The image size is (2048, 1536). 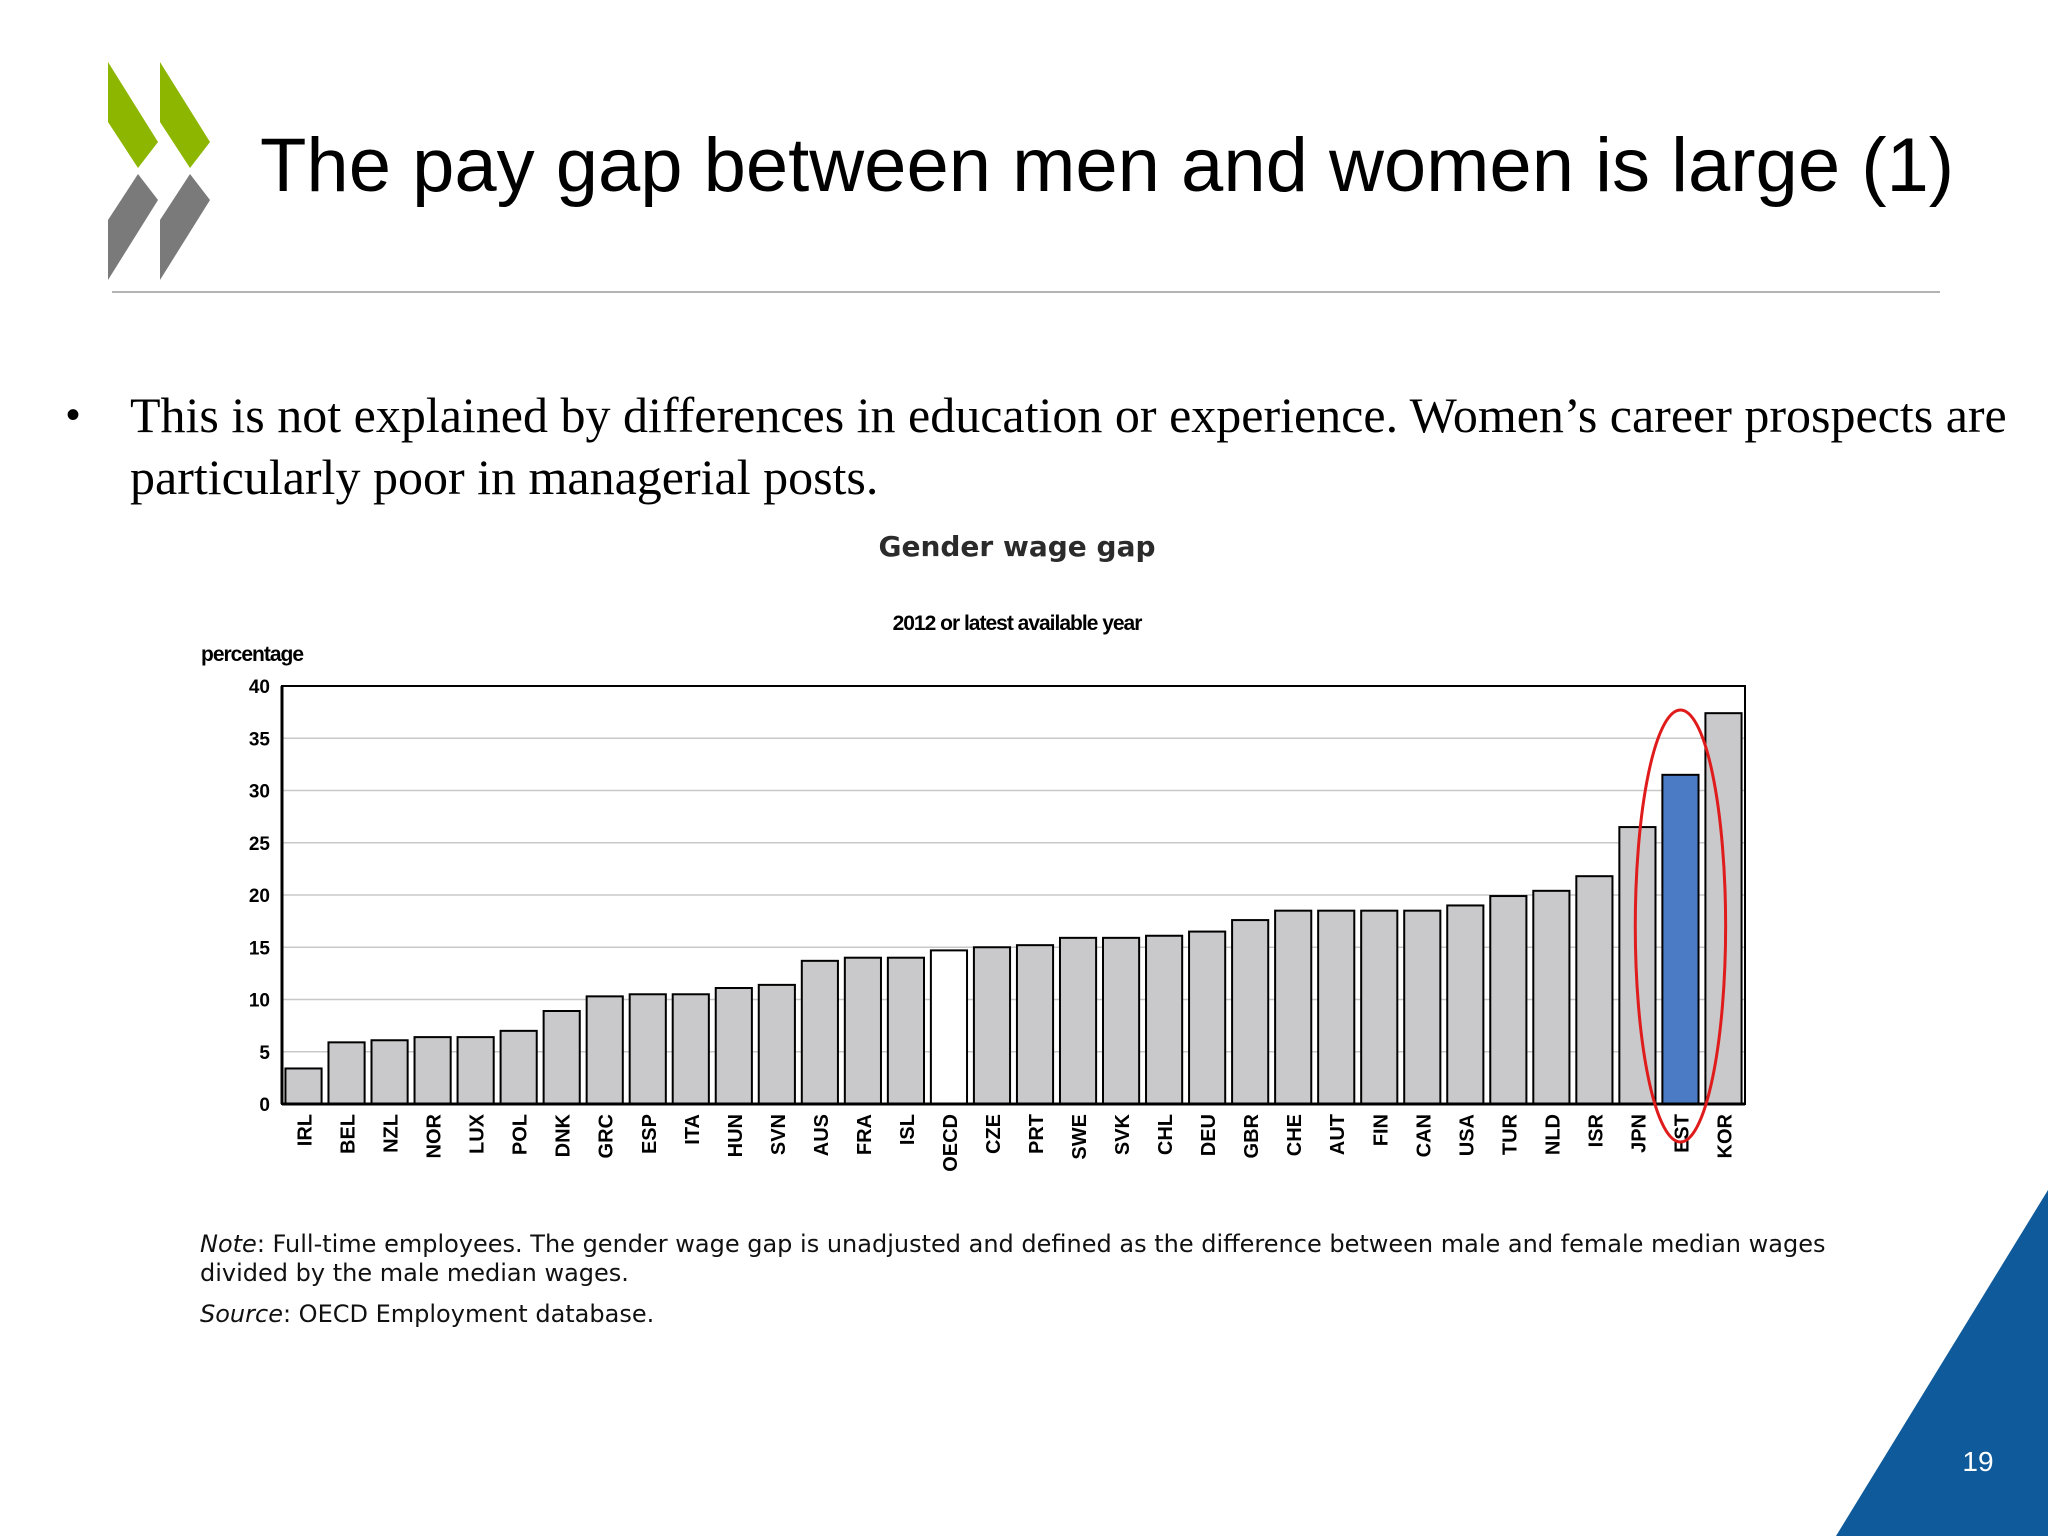 What do you see at coordinates (518, 1067) in the screenshot?
I see `bar-pol` at bounding box center [518, 1067].